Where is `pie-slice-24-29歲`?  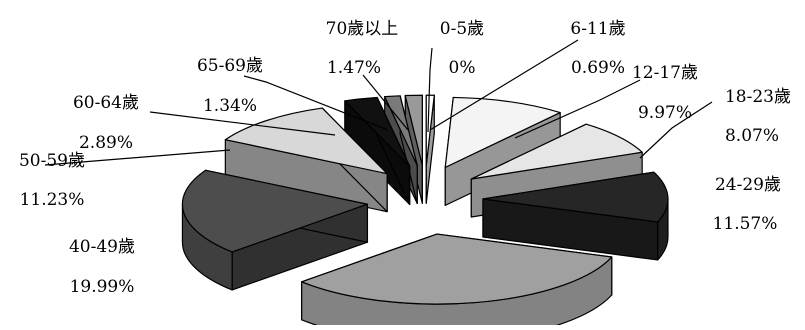
pie-slice-24-29歲 is located at coordinates (575, 216).